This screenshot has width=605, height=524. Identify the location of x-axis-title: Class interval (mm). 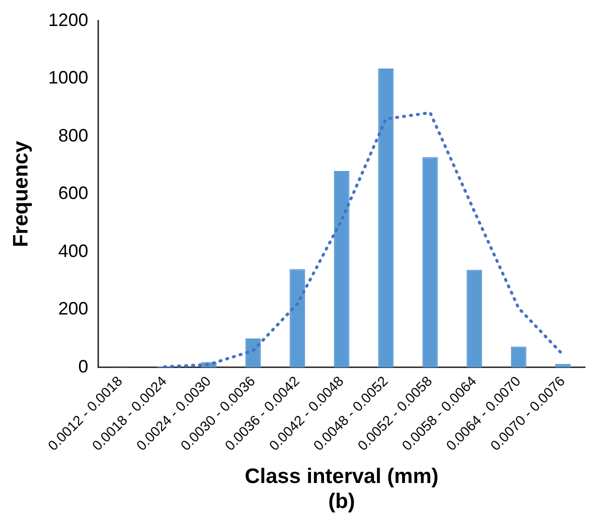
(341, 476).